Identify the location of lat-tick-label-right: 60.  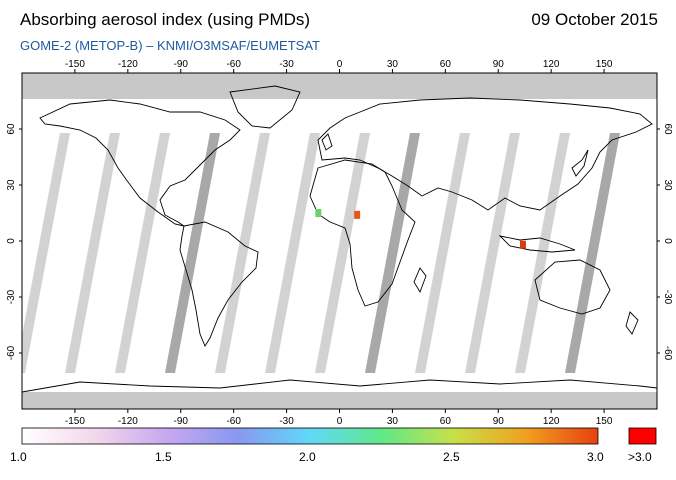
(667, 129).